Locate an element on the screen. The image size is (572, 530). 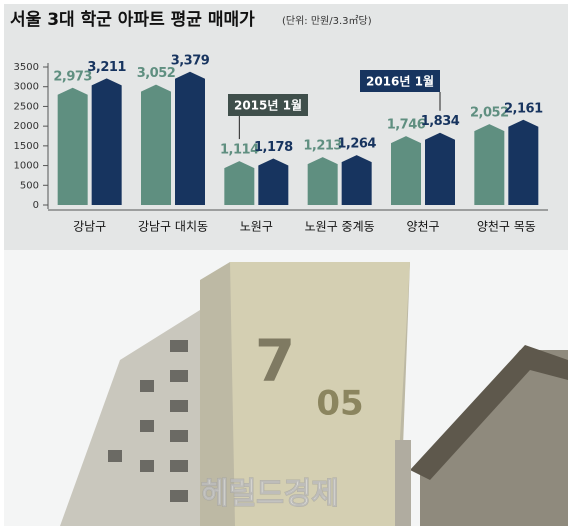
chart-title: 서울 3대 학군 아파트 평균 매매가 is located at coordinates (132, 20).